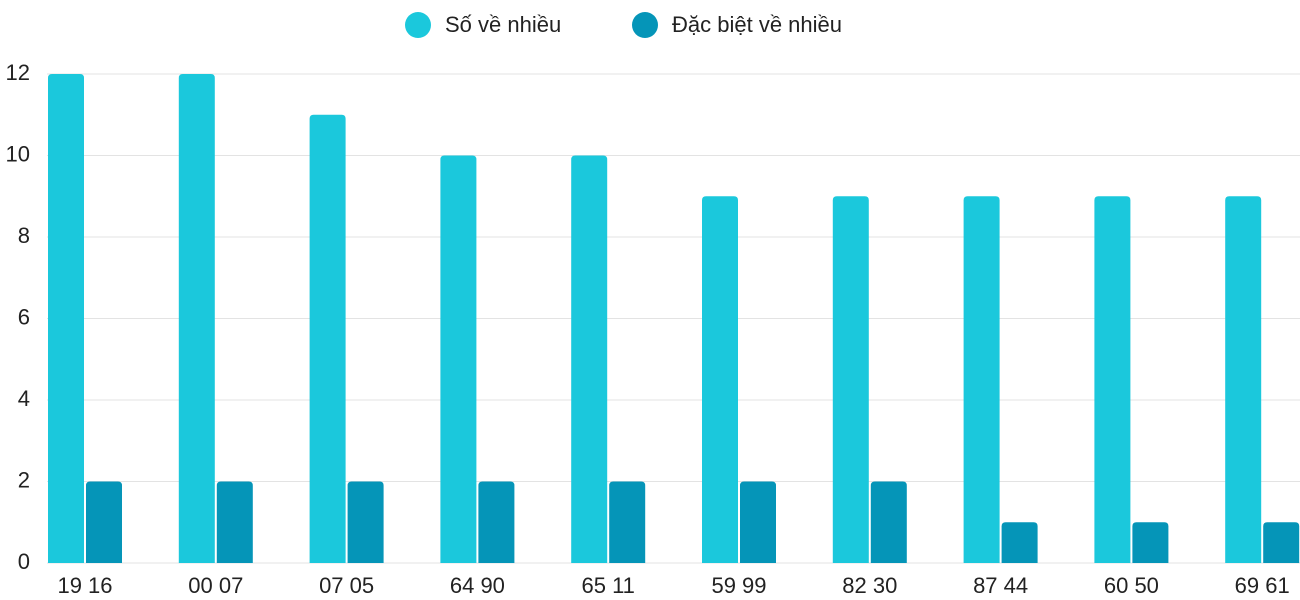 The height and width of the screenshot is (600, 1300). Describe the element at coordinates (1262, 585) in the screenshot. I see `x-tick-label: 69 61` at that location.